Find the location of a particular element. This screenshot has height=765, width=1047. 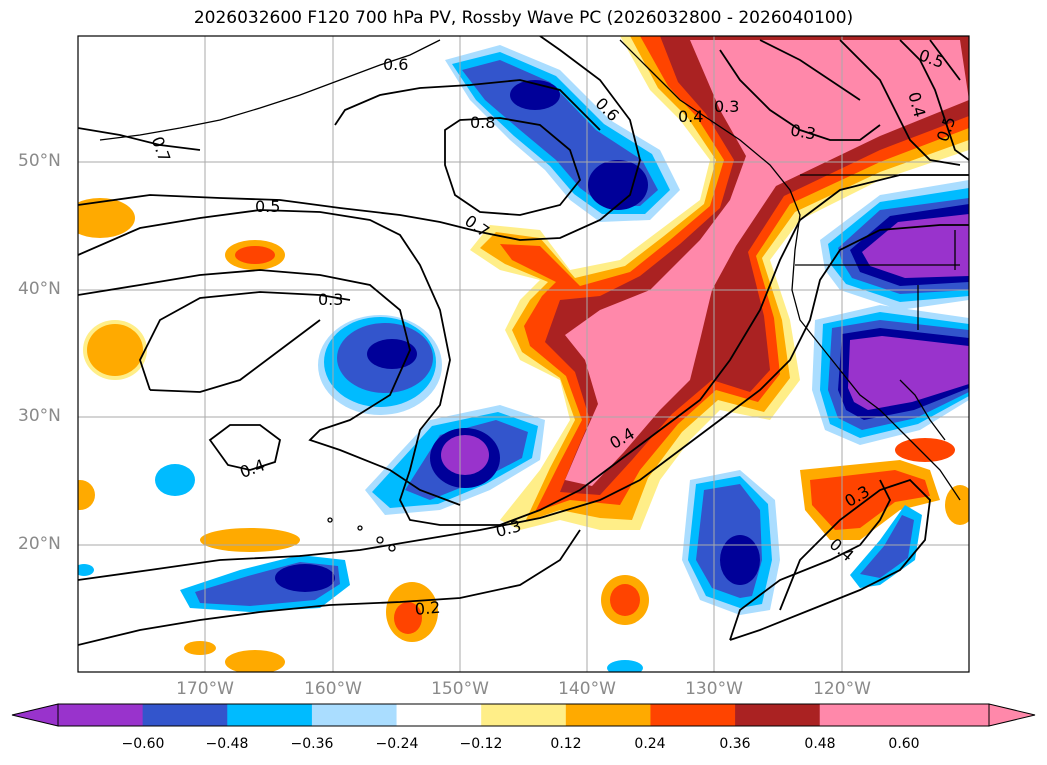

svg-text: 0.2 is located at coordinates (427, 608).